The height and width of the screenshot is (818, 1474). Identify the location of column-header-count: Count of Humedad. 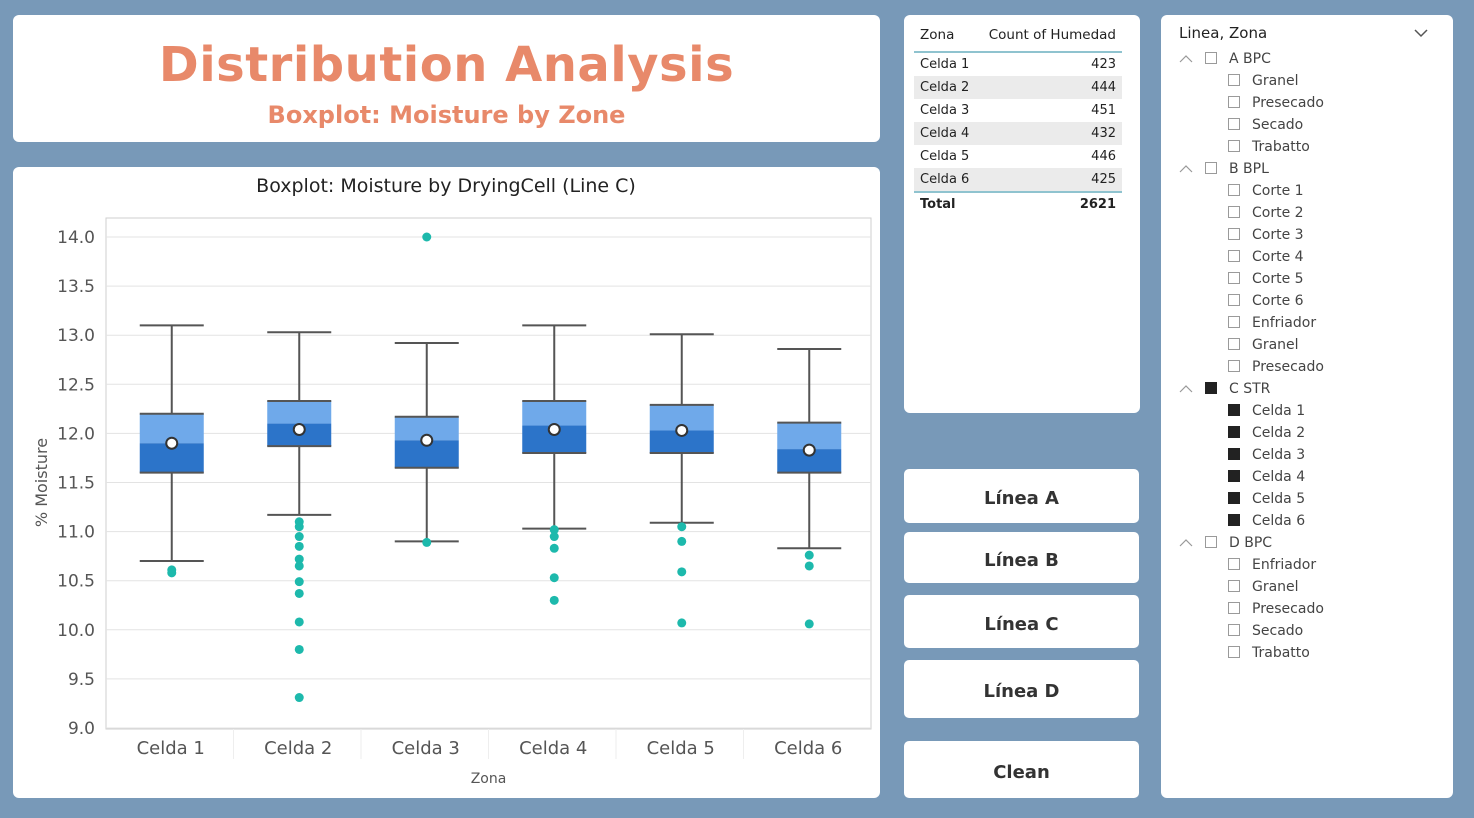
(1049, 39).